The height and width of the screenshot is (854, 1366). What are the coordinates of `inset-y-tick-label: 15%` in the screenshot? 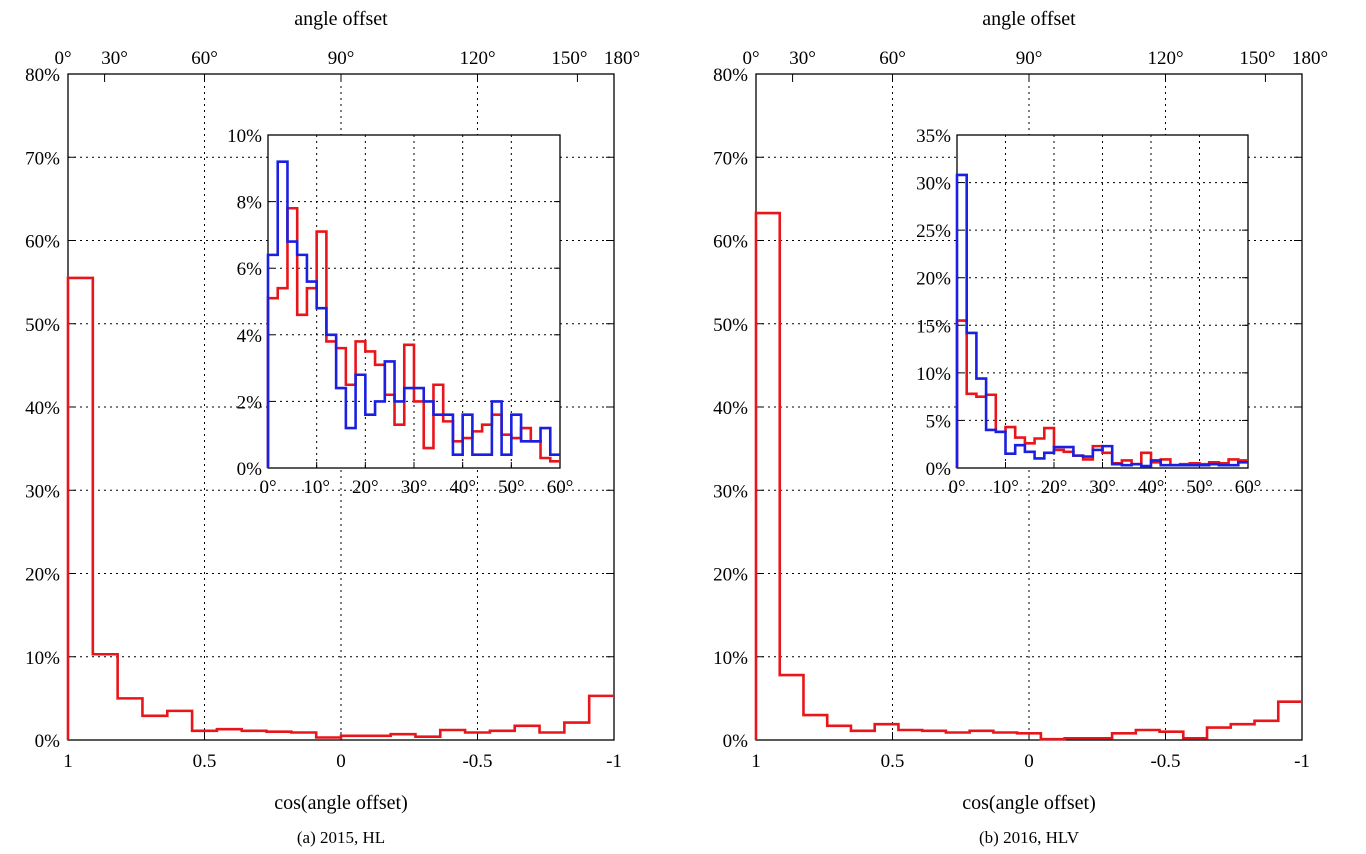 It's located at (933, 326).